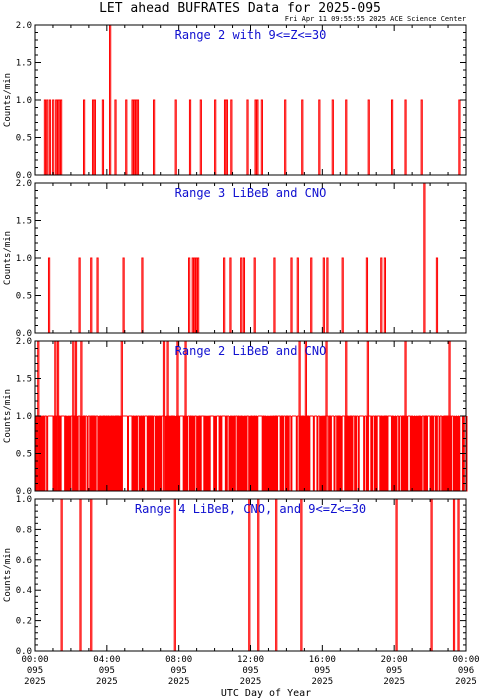 This screenshot has height=700, width=479. Describe the element at coordinates (24, 591) in the screenshot. I see `y-tick-label: 0.4` at that location.